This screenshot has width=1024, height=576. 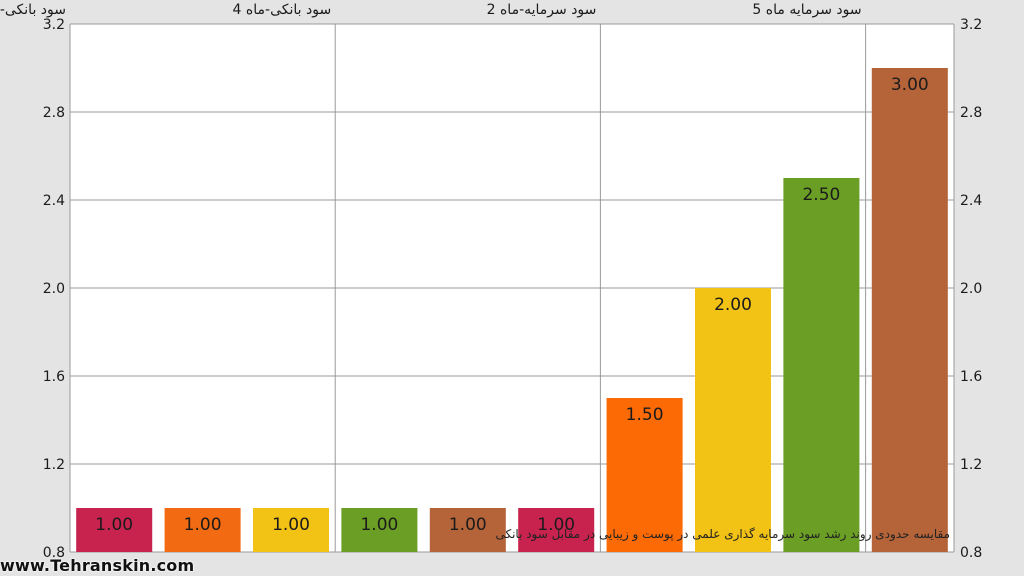 What do you see at coordinates (971, 553) in the screenshot?
I see `right-tick-label: 0.8` at bounding box center [971, 553].